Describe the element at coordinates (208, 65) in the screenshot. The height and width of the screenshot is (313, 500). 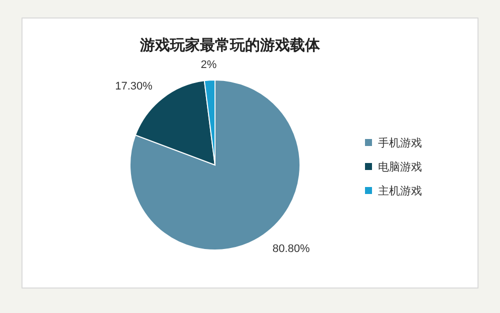
I see `data-label: 2%` at that location.